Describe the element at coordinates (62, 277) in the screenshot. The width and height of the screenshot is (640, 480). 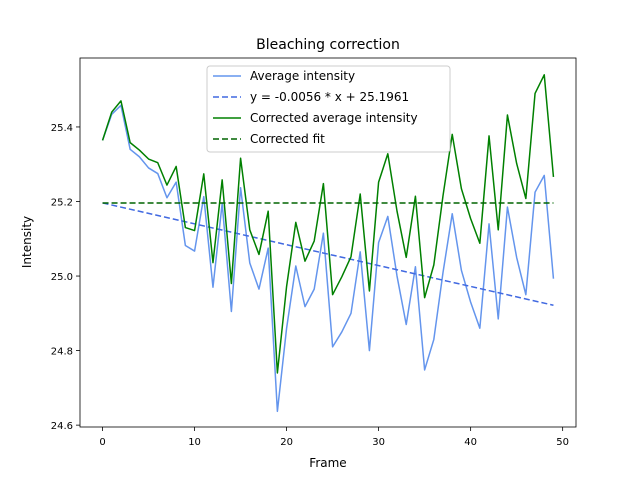
I see `y-tick-label: 25.0` at that location.